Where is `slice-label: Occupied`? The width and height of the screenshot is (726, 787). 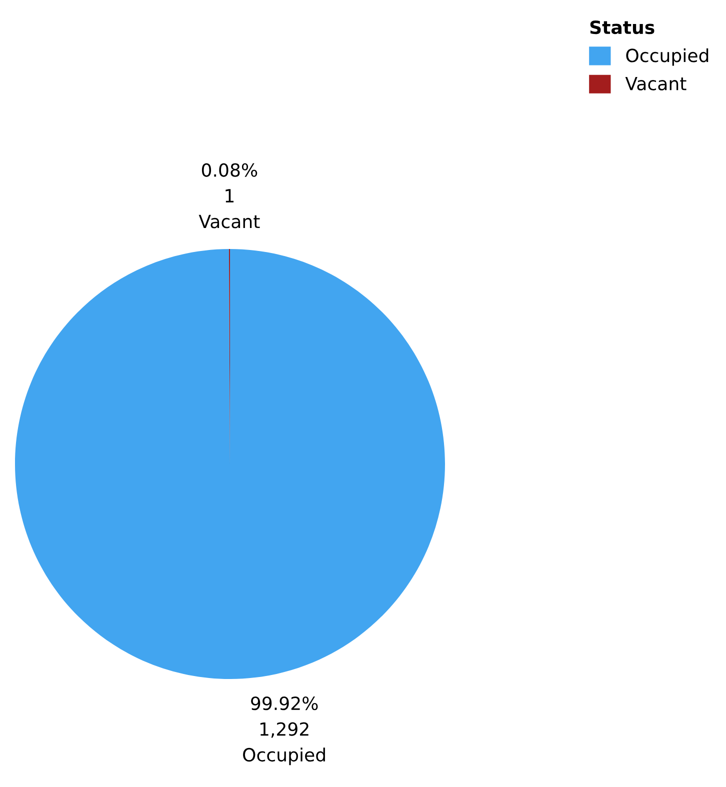
slice-label: Occupied is located at coordinates (284, 757).